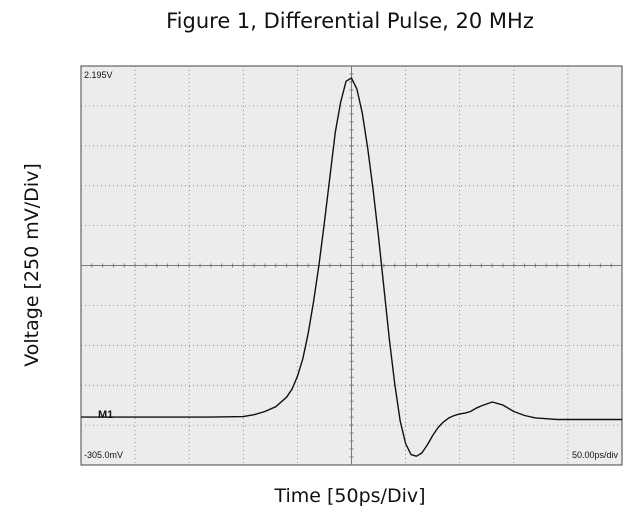  I want to click on x-axis-label: Time [50ps/Div], so click(349, 496).